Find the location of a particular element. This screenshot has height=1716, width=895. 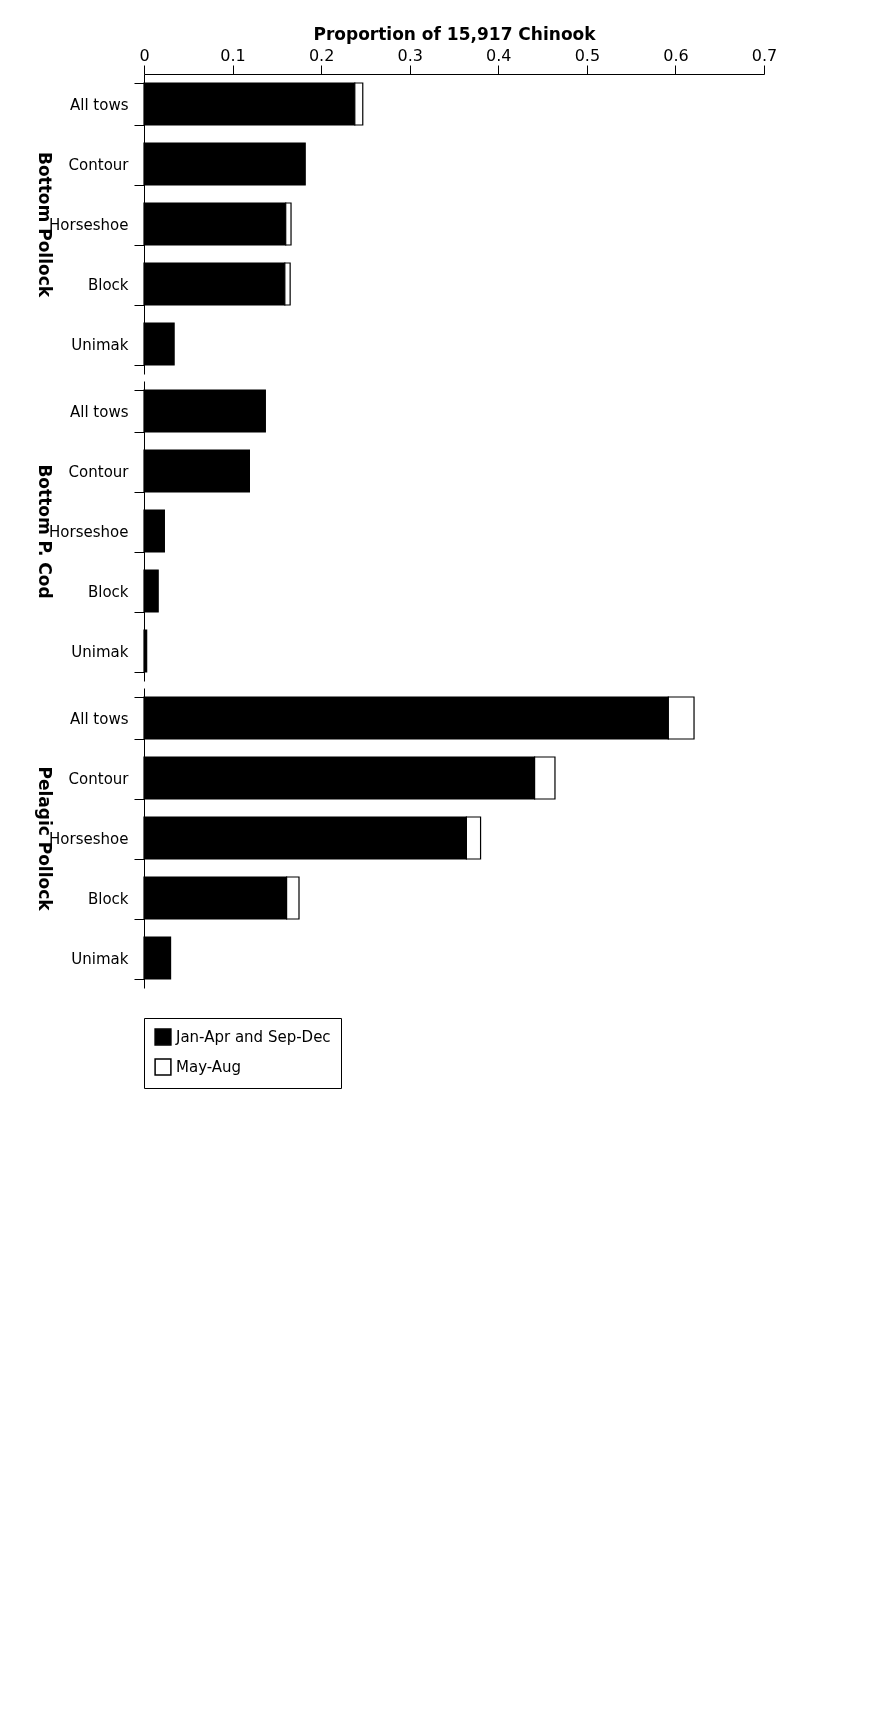

x-tick-label: 0.2 is located at coordinates (321, 55).